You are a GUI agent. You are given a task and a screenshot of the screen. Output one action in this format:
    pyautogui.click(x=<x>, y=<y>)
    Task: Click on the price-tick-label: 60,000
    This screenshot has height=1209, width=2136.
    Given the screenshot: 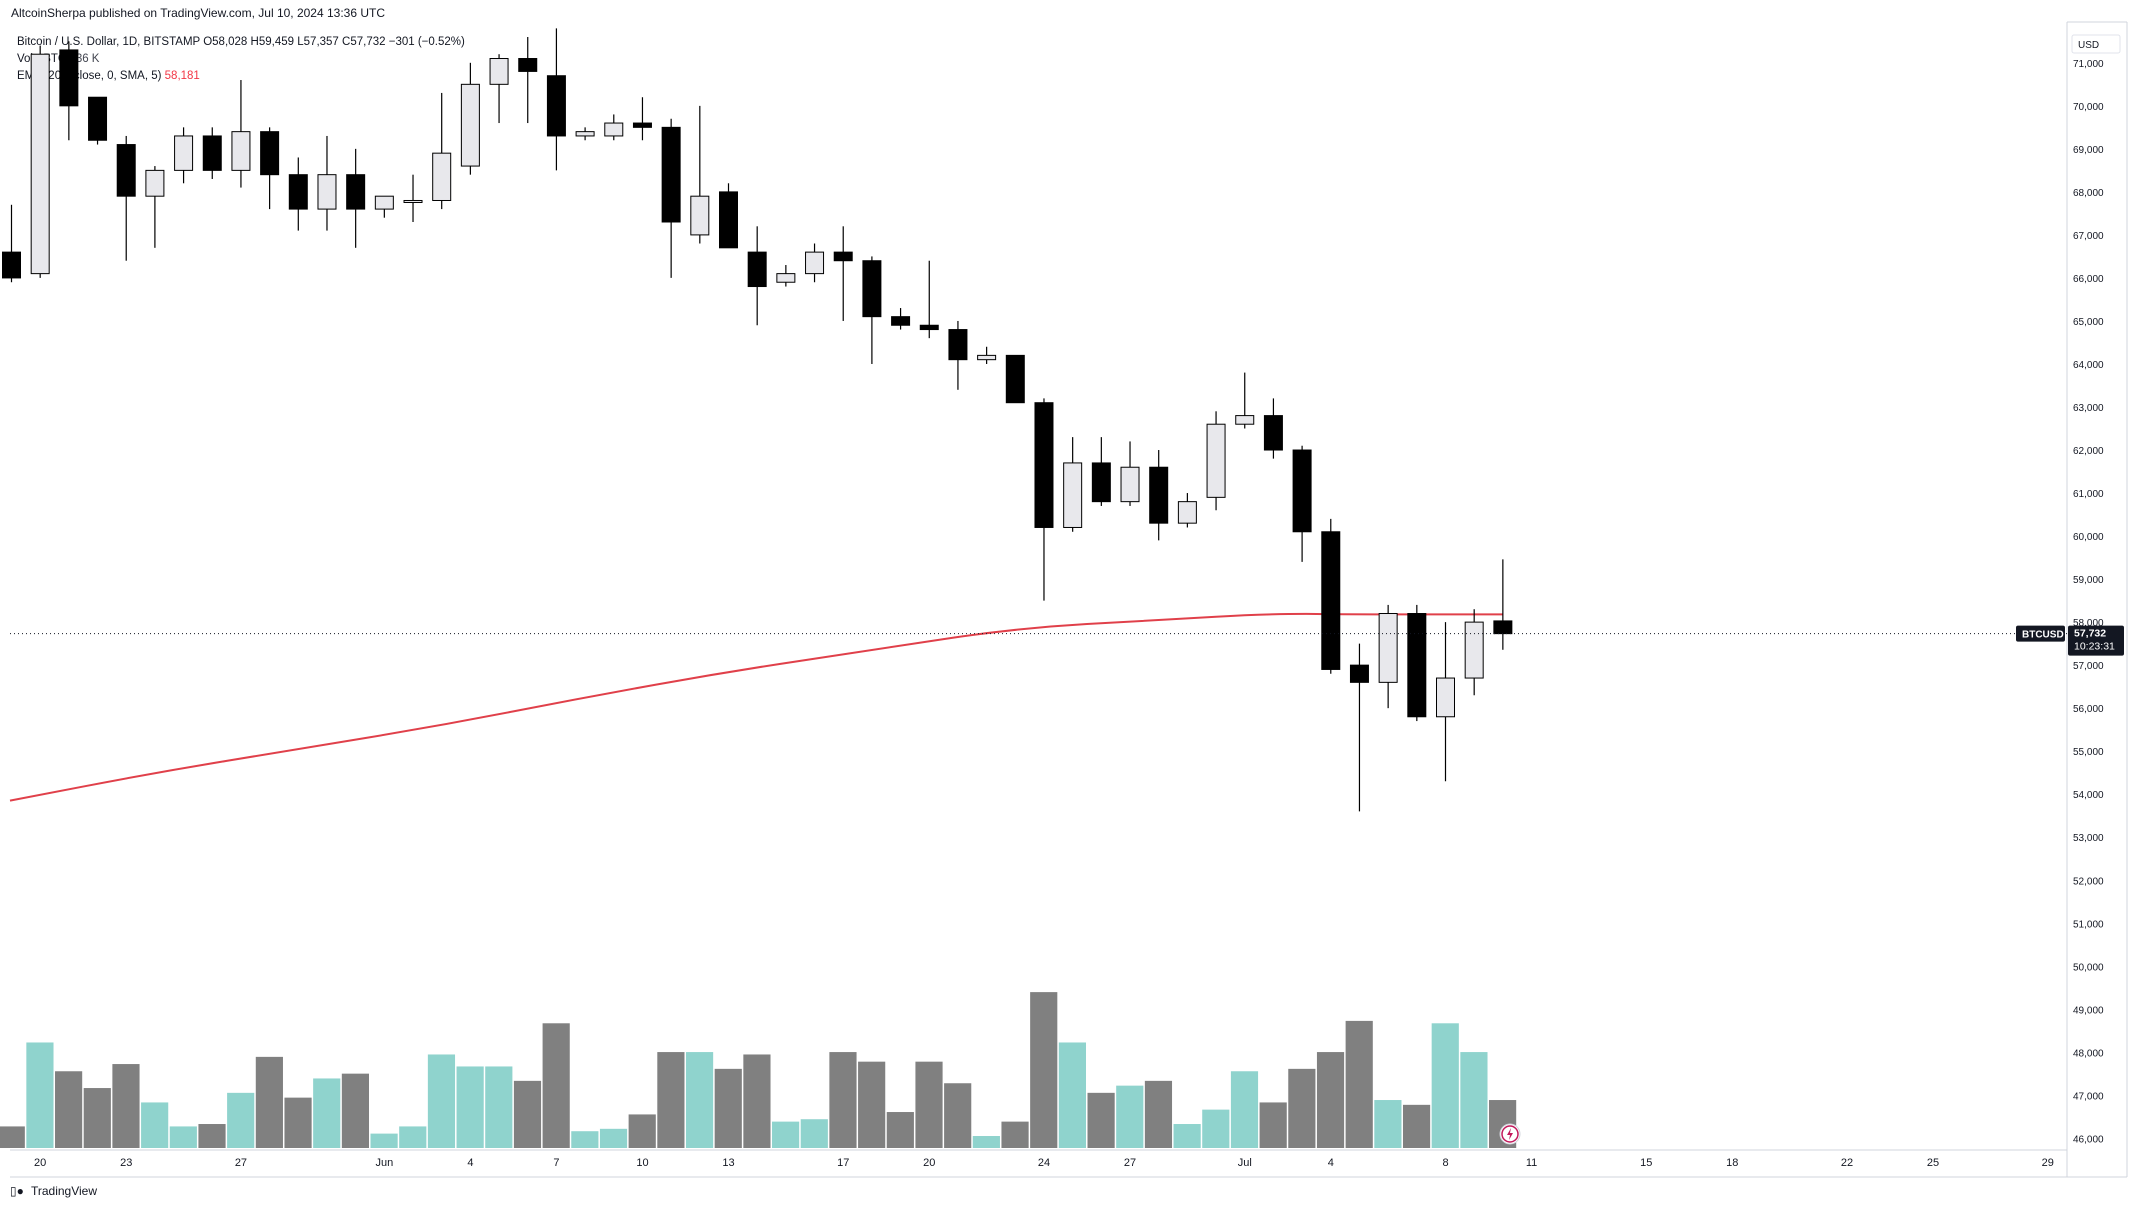 What is the action you would take?
    pyautogui.click(x=2088, y=537)
    